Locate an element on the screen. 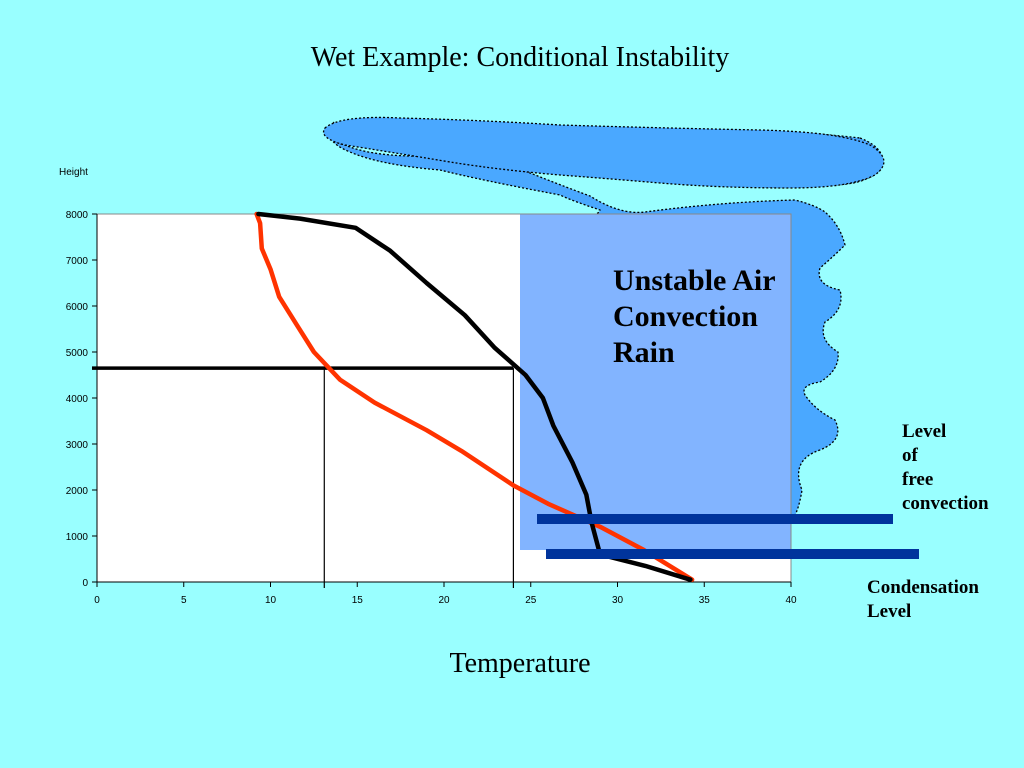  x-tick-label: 10 is located at coordinates (271, 600).